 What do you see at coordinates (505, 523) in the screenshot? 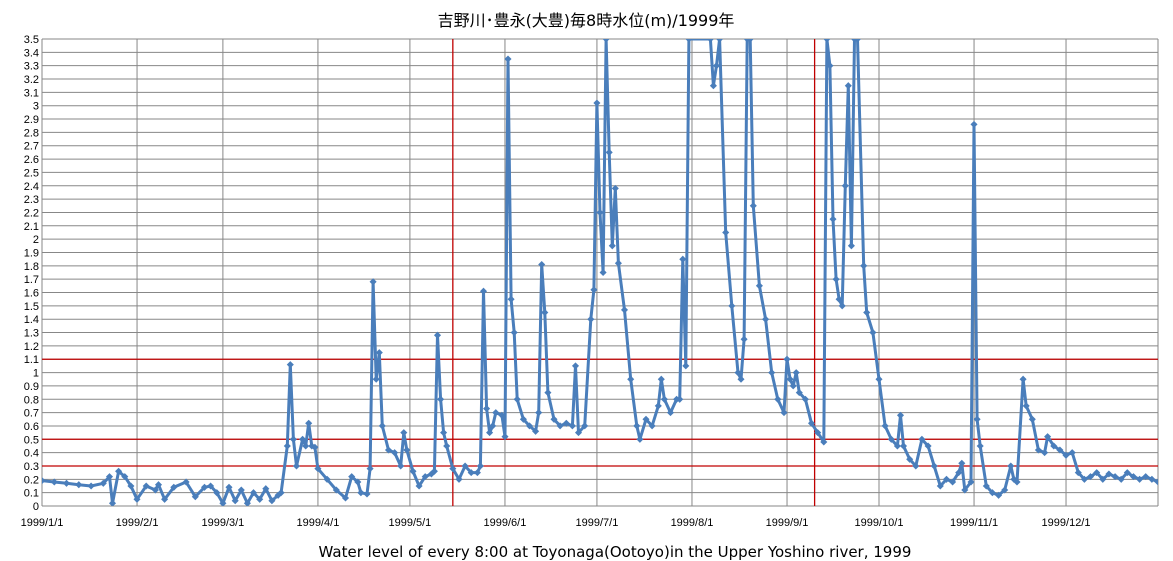
I see `x-tick-label: 1999/6/1` at bounding box center [505, 523].